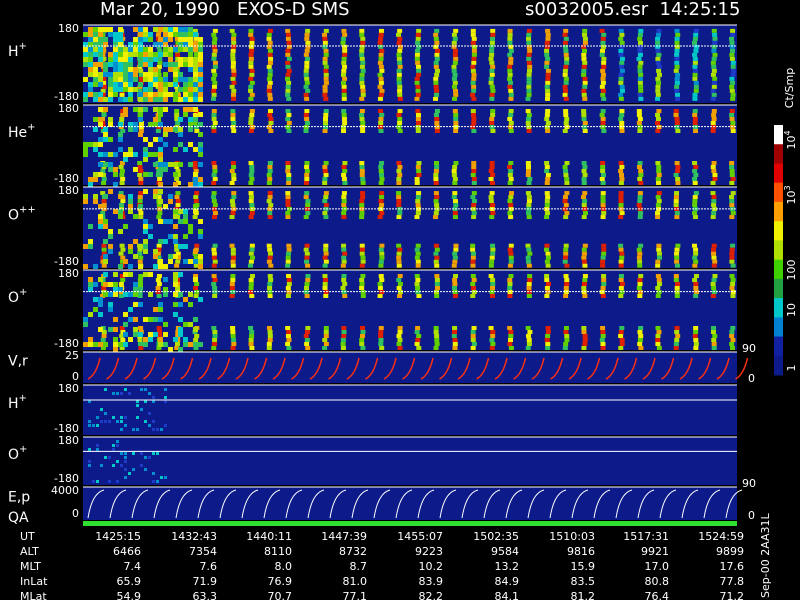 The height and width of the screenshot is (600, 800). Describe the element at coordinates (118, 536) in the screenshot. I see `table-cell: 1425:15` at that location.